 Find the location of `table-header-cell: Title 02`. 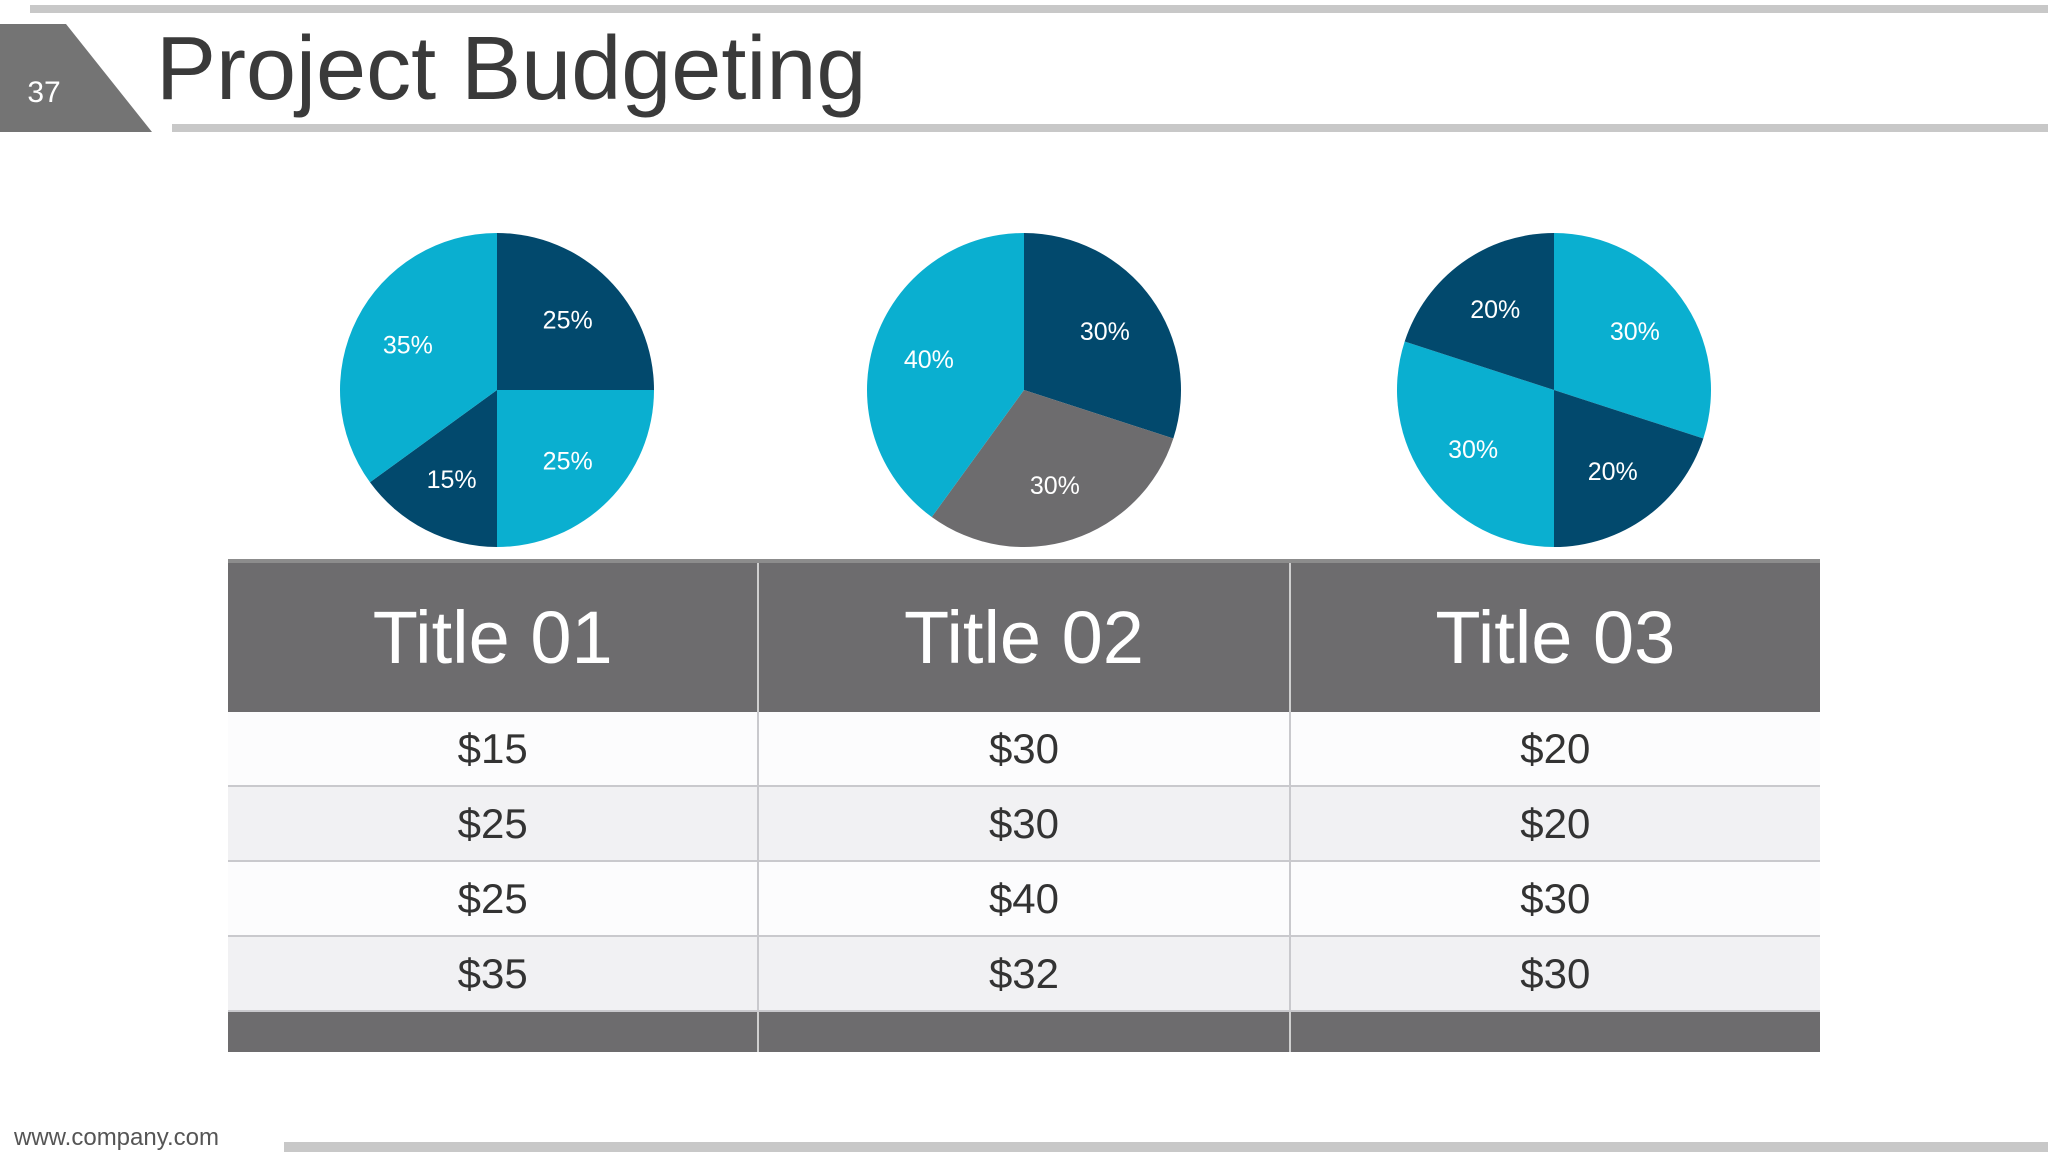

table-header-cell: Title 02 is located at coordinates (1025, 637).